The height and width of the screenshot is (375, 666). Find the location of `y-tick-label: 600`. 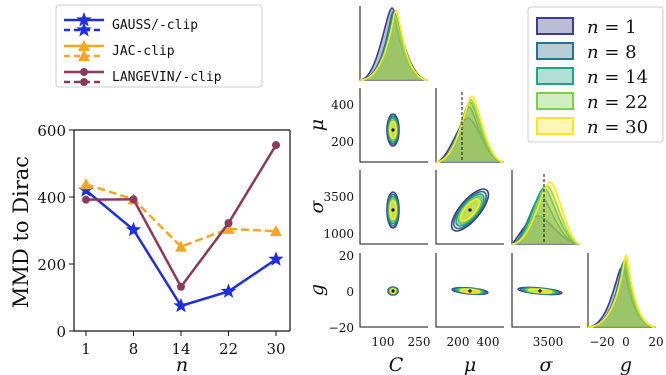

y-tick-label: 600 is located at coordinates (51, 131).